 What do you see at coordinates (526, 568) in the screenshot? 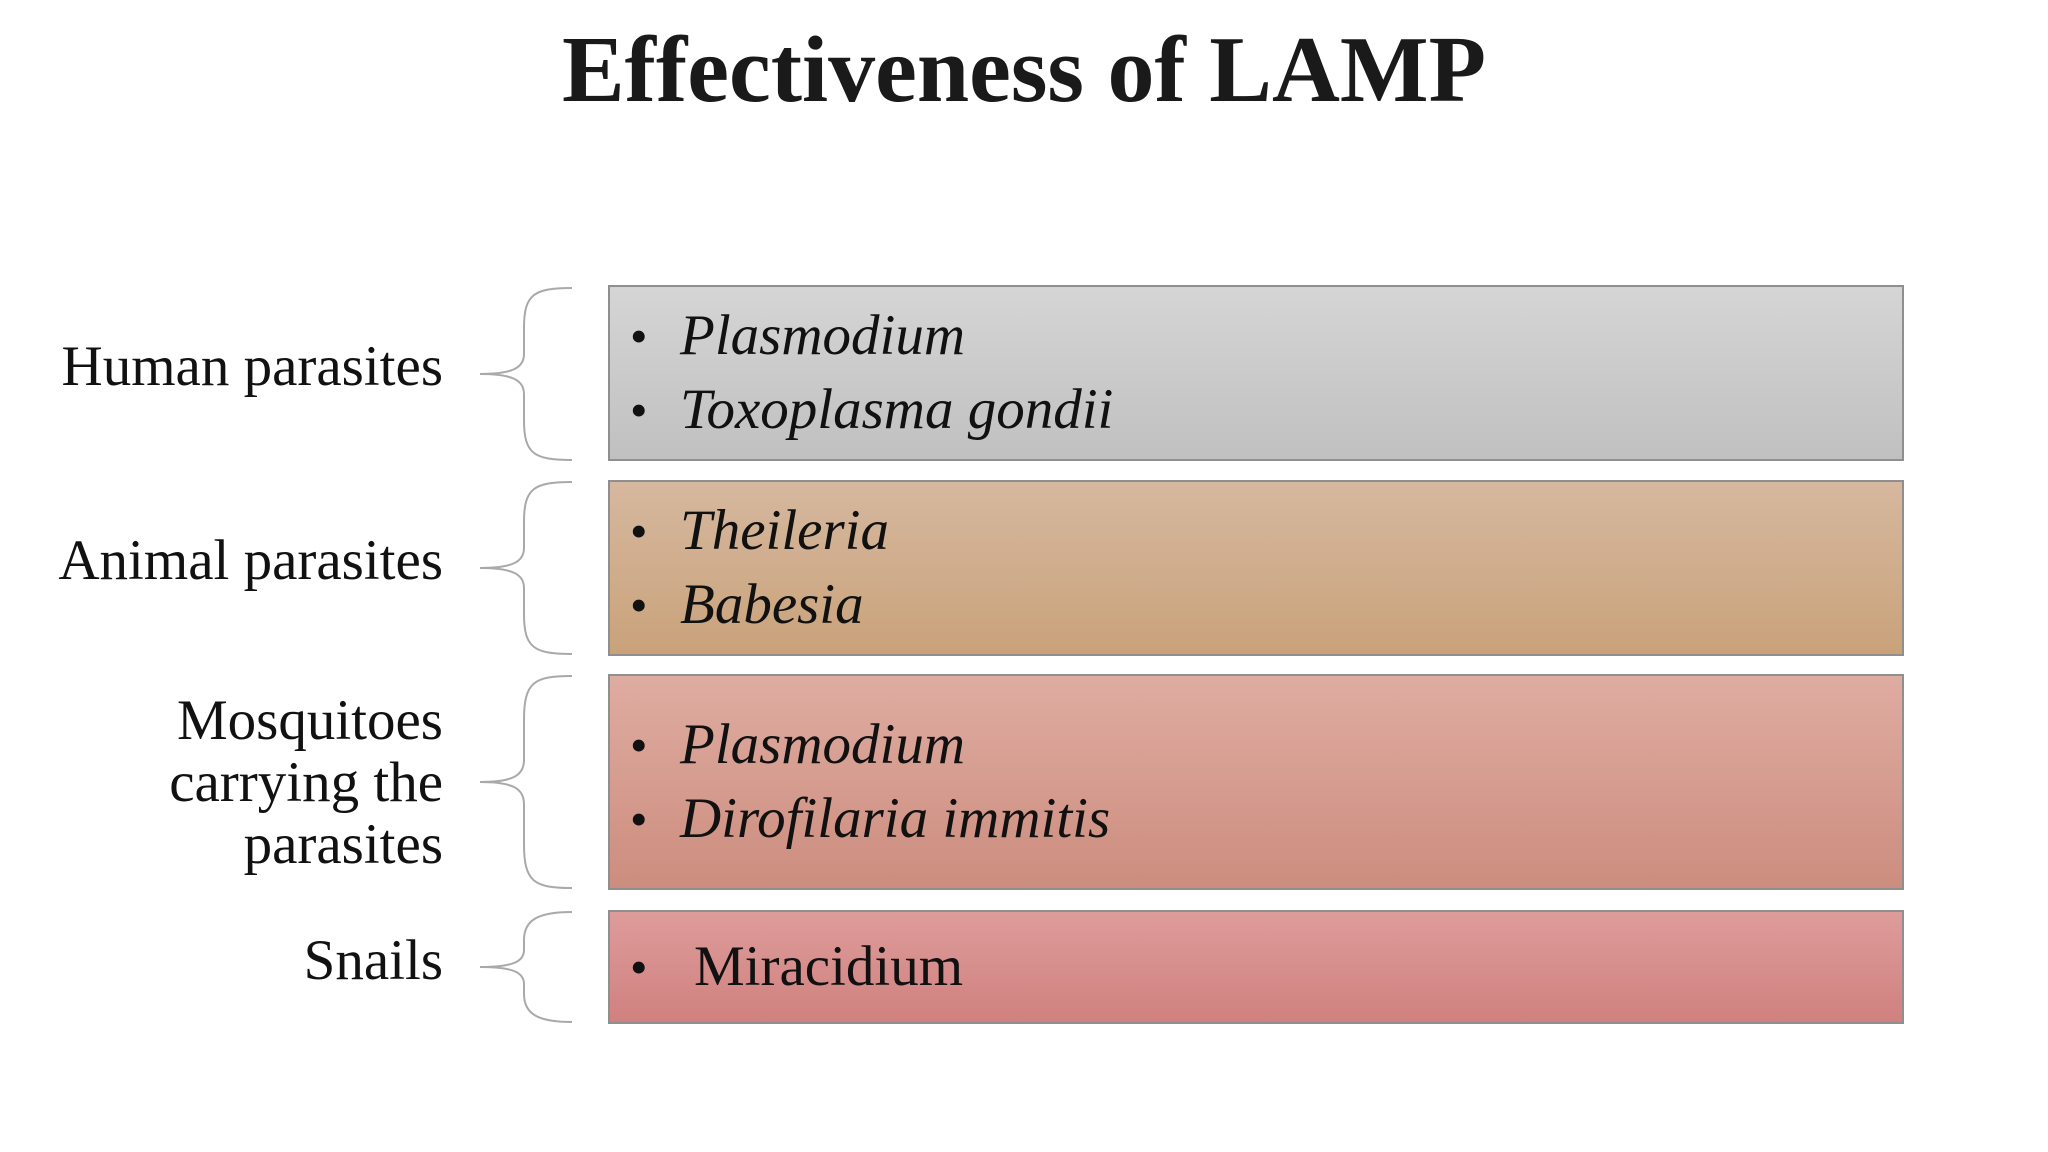
I see `brace-animal-parasites` at bounding box center [526, 568].